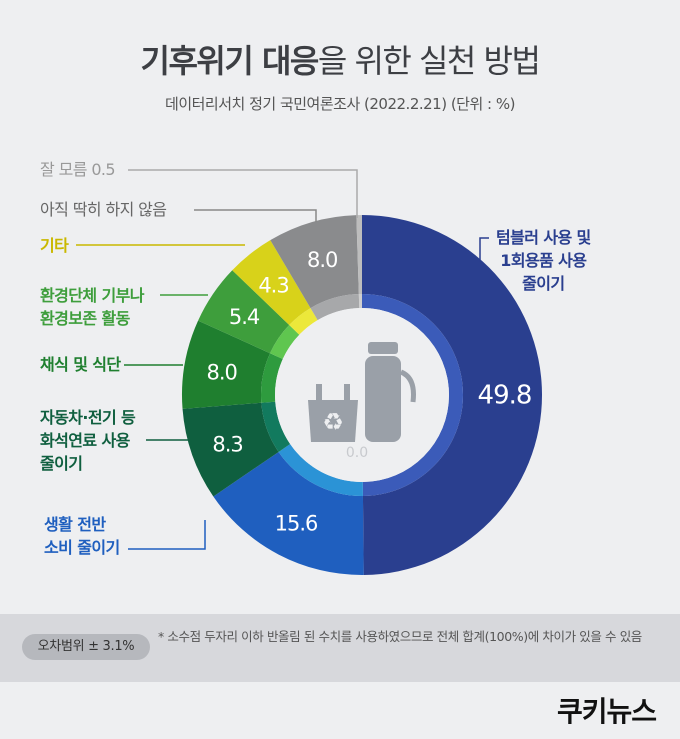  Describe the element at coordinates (340, 61) in the screenshot. I see `page-title: 기후위기 대응을 위한 실천 방법` at that location.